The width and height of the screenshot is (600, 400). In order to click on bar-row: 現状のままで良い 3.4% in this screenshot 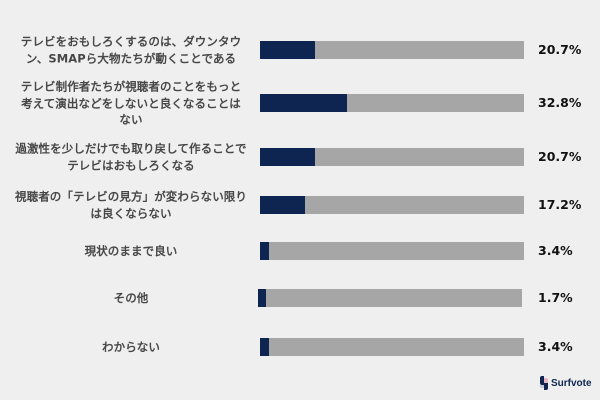, I will do `click(300, 251)`.